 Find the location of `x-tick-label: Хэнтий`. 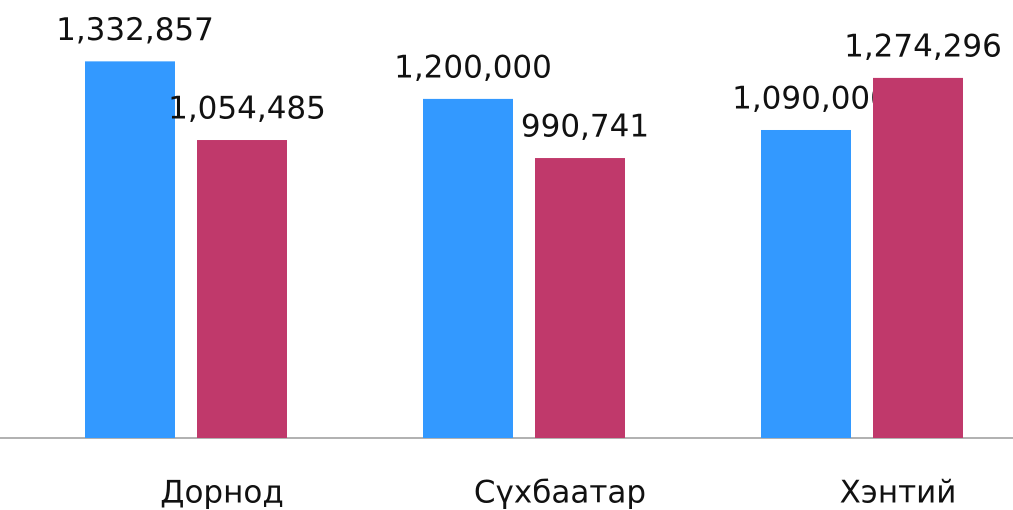

x-tick-label: Хэнтий is located at coordinates (898, 492).